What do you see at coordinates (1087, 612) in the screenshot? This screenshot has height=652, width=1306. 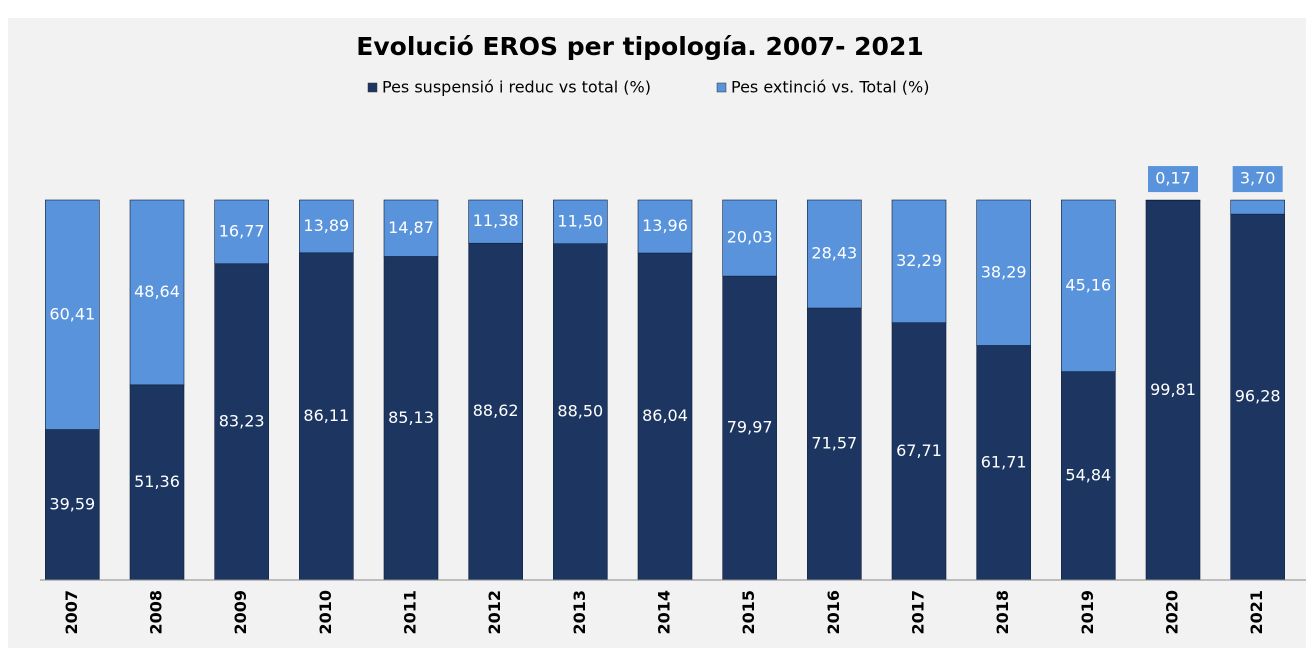 I see `x-tick-label: 2019` at bounding box center [1087, 612].